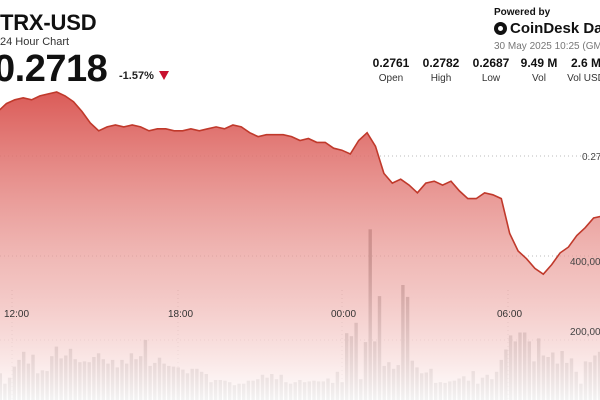 The width and height of the screenshot is (600, 400). What do you see at coordinates (585, 332) in the screenshot?
I see `volume-tick-label: 200,000` at bounding box center [585, 332].